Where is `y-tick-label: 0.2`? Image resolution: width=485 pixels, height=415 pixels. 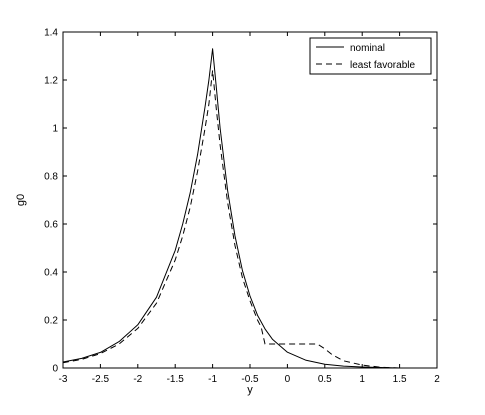
y-tick-label: 0.2 is located at coordinates (51, 321).